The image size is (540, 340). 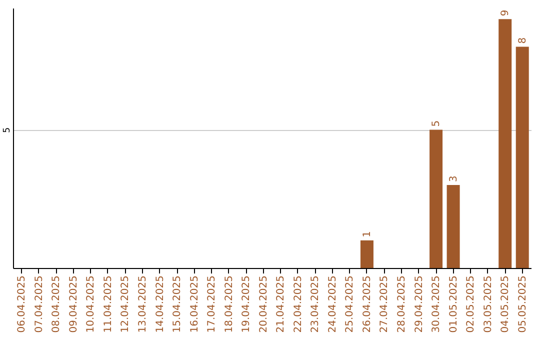 I want to click on x-tick-label: 05.05.2025, so click(x=522, y=304).